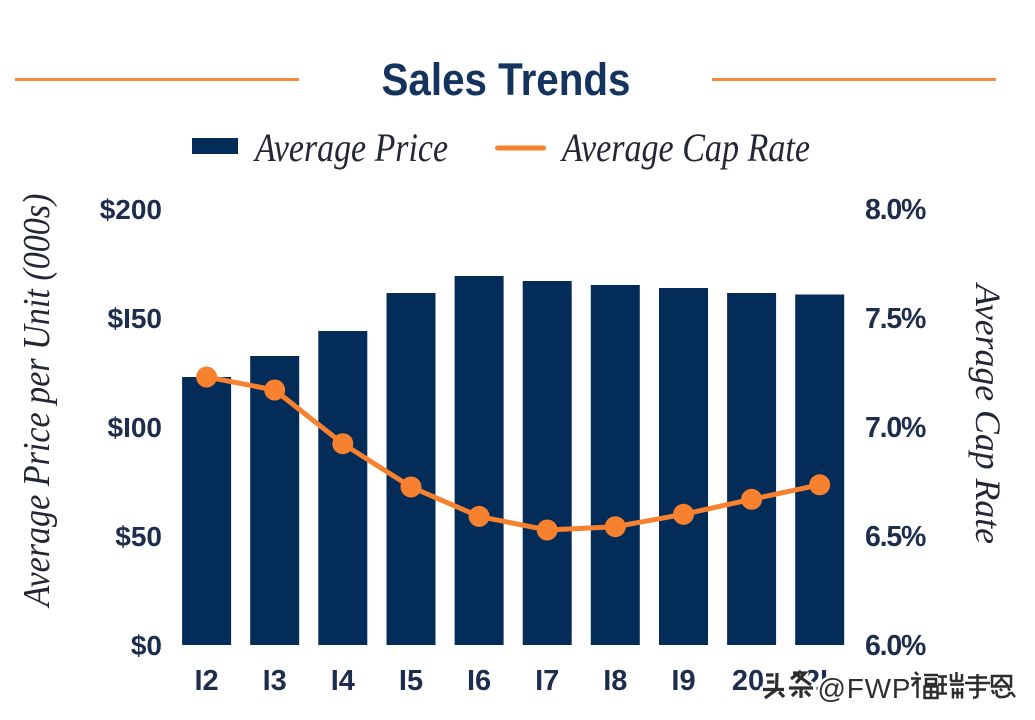  Describe the element at coordinates (895, 646) in the screenshot. I see `svg-text: 6.0%` at that location.